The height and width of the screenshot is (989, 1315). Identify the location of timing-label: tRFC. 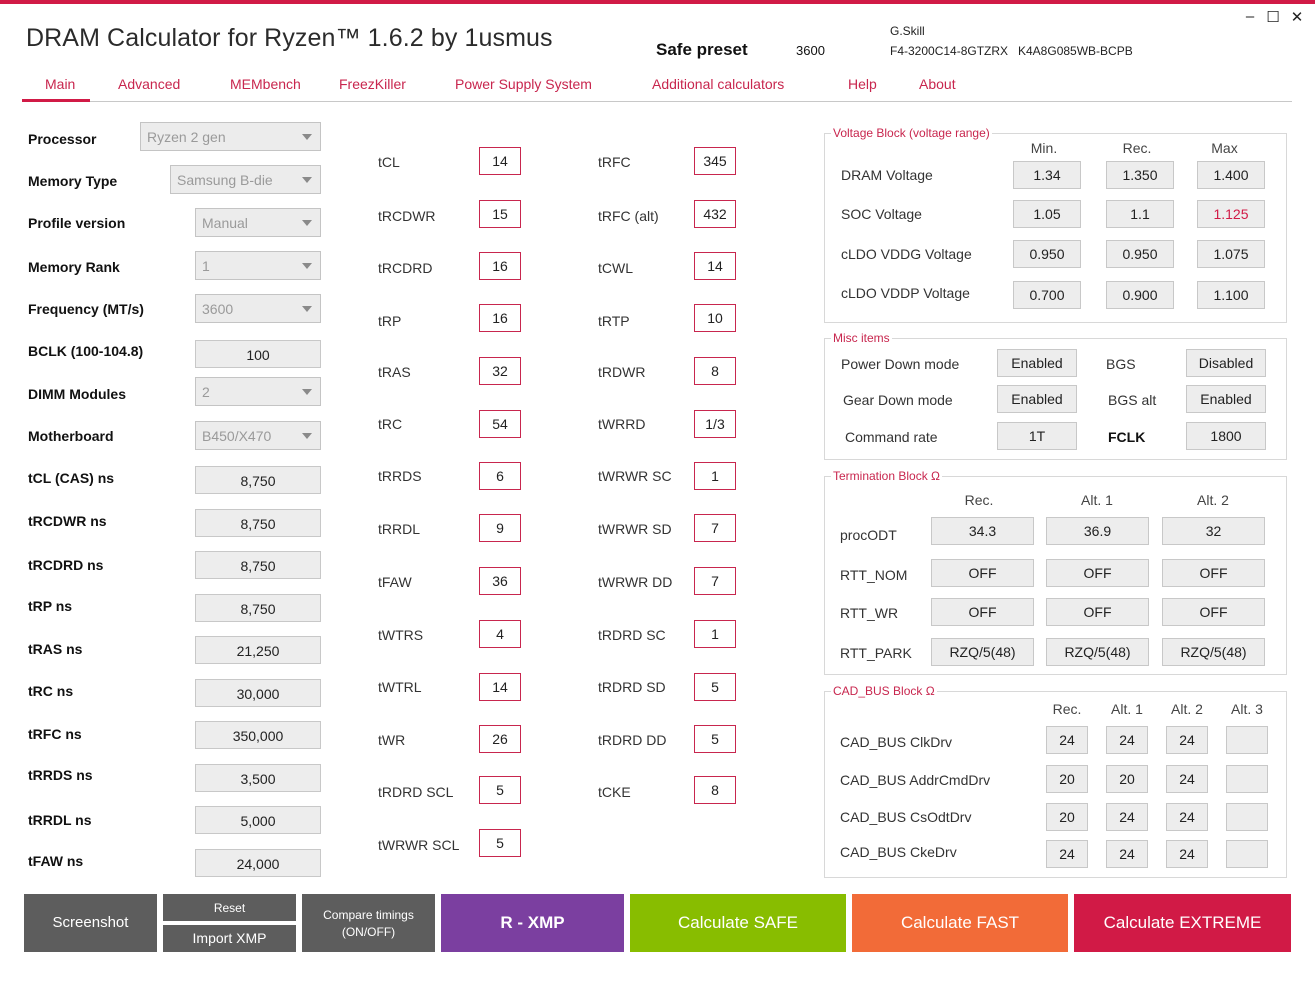
(614, 162).